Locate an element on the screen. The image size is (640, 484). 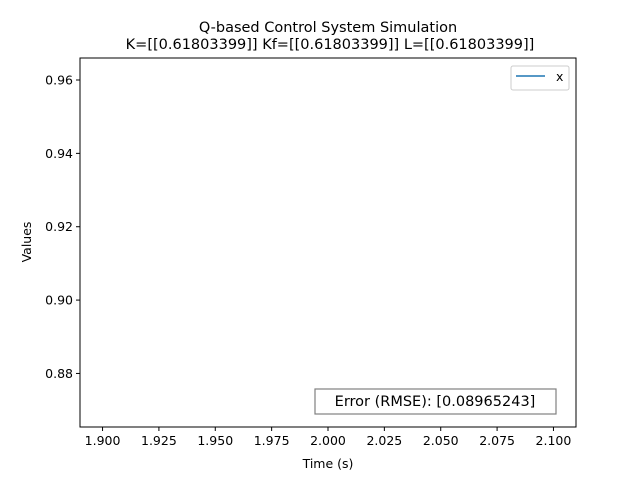
legend-box is located at coordinates (540, 78).